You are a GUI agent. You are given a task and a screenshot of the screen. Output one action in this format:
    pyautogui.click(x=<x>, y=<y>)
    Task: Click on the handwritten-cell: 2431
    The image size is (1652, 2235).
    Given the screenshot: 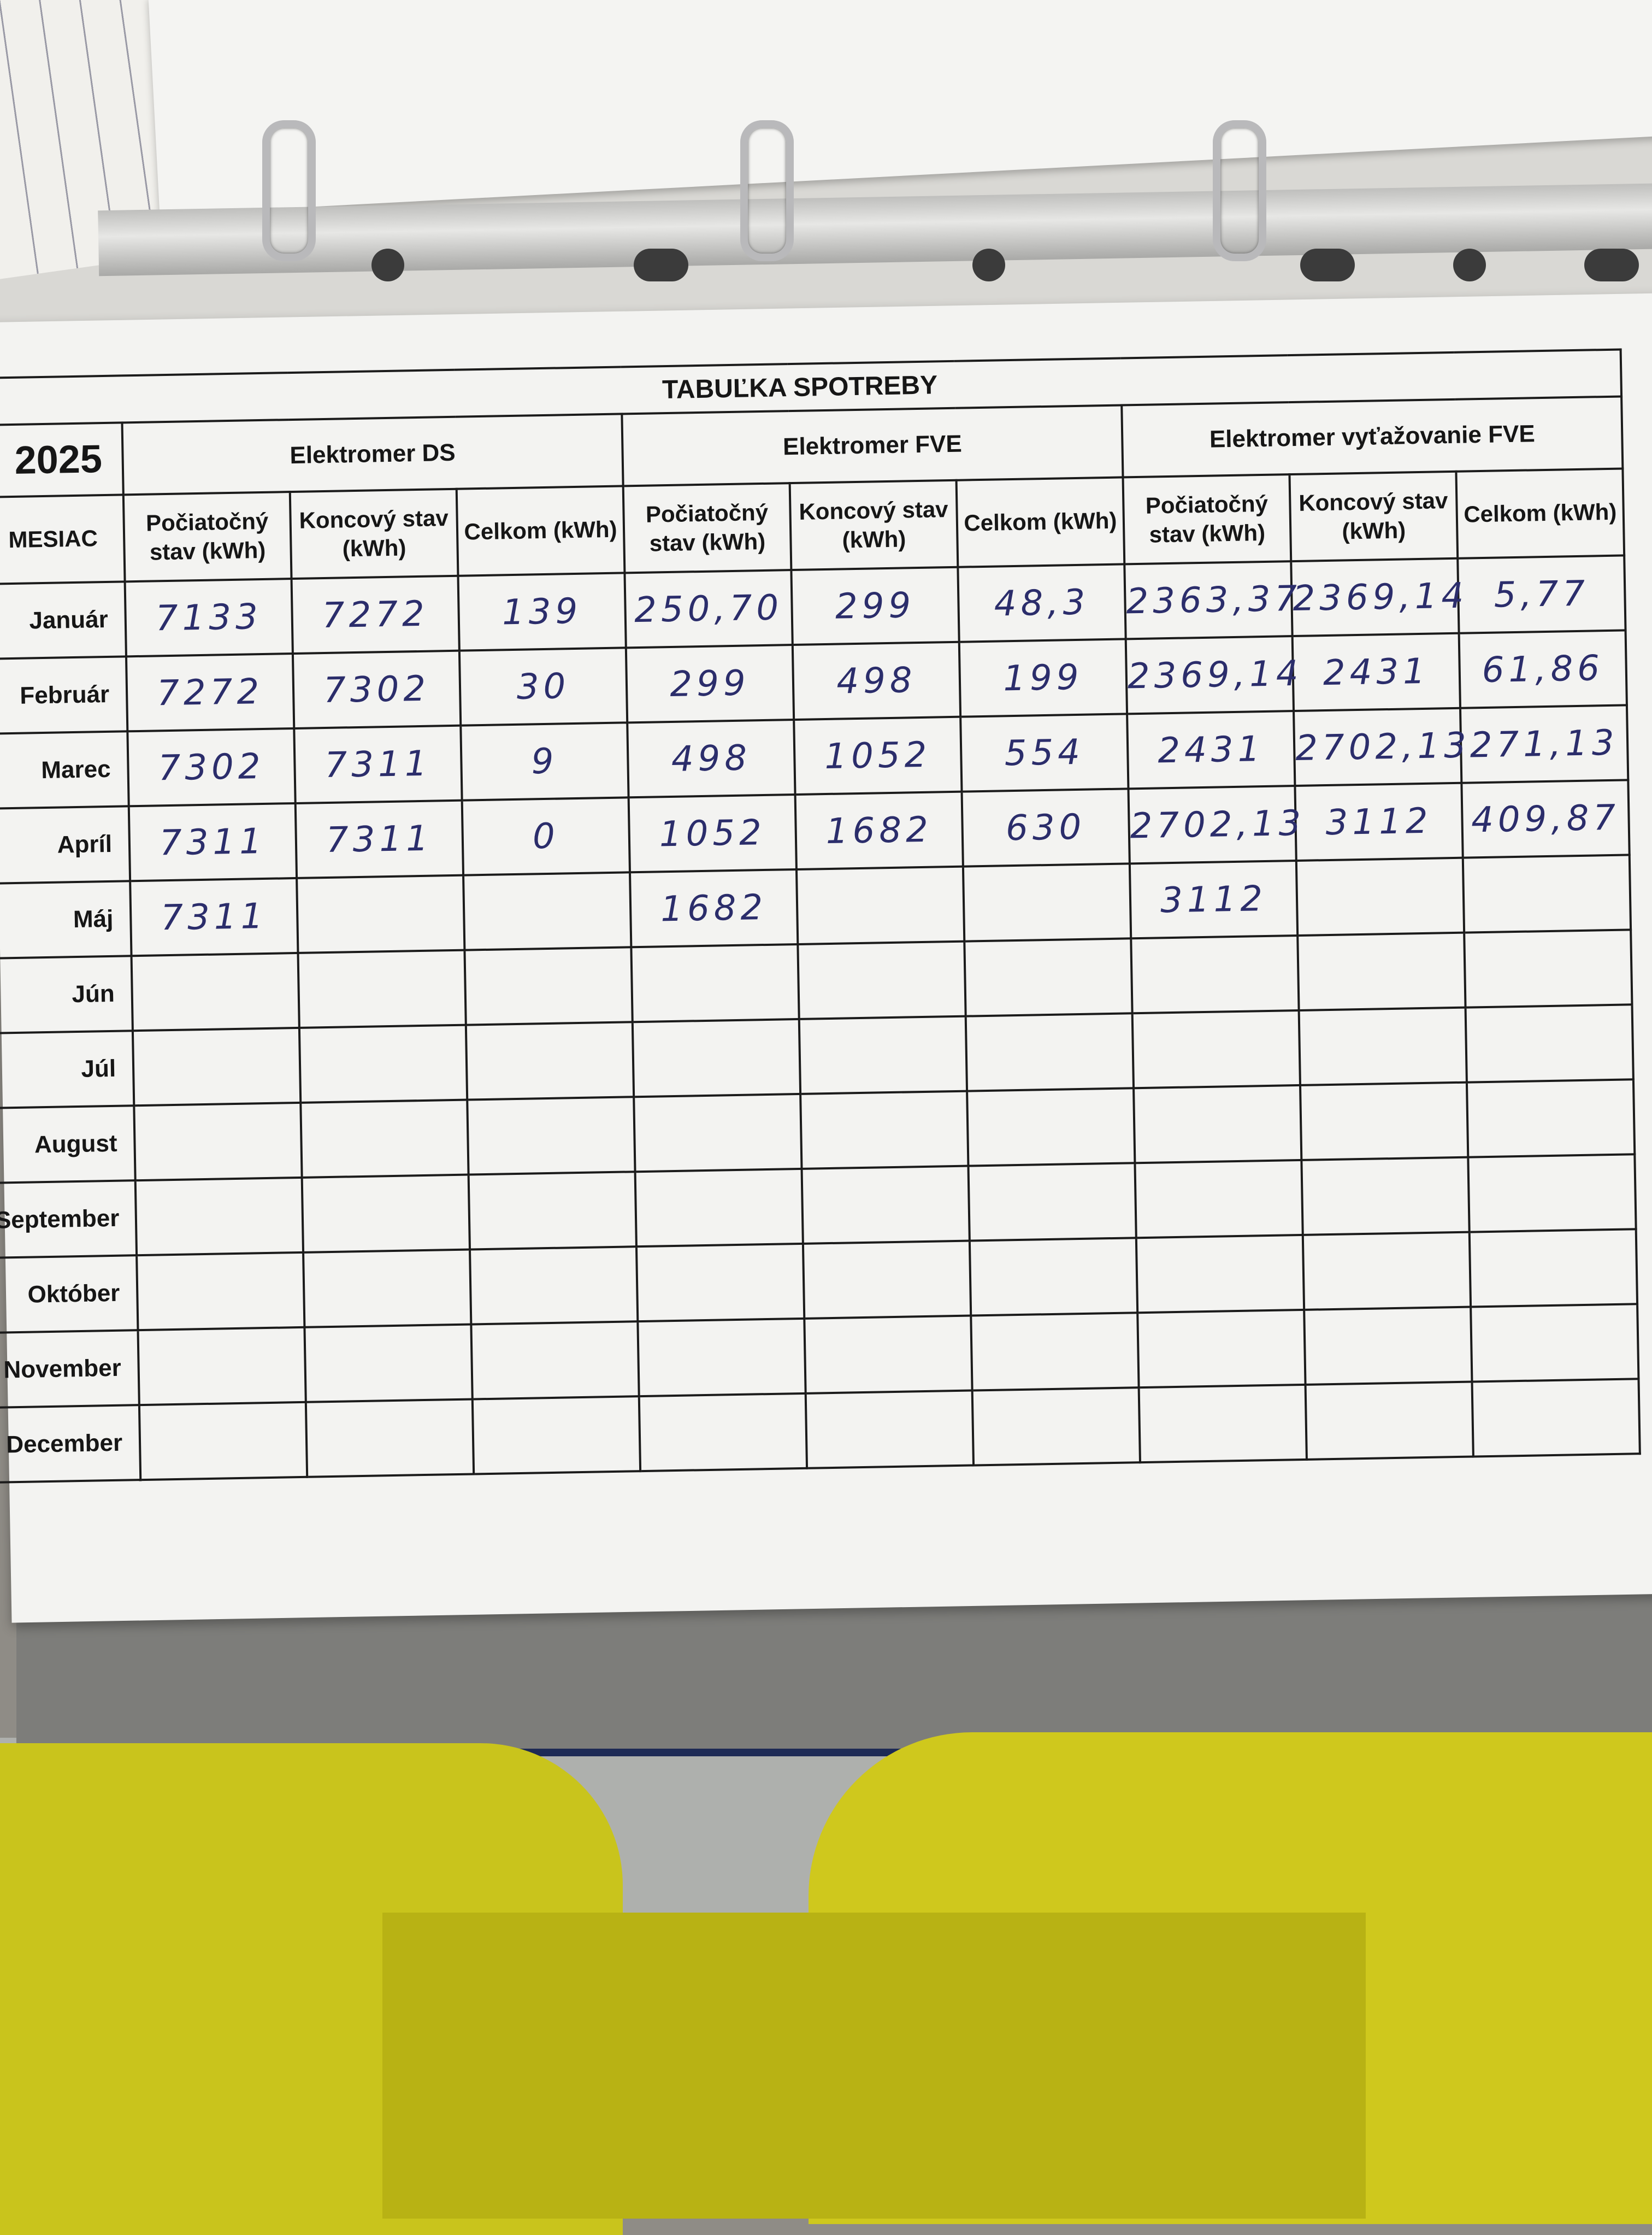 What is the action you would take?
    pyautogui.click(x=1211, y=750)
    